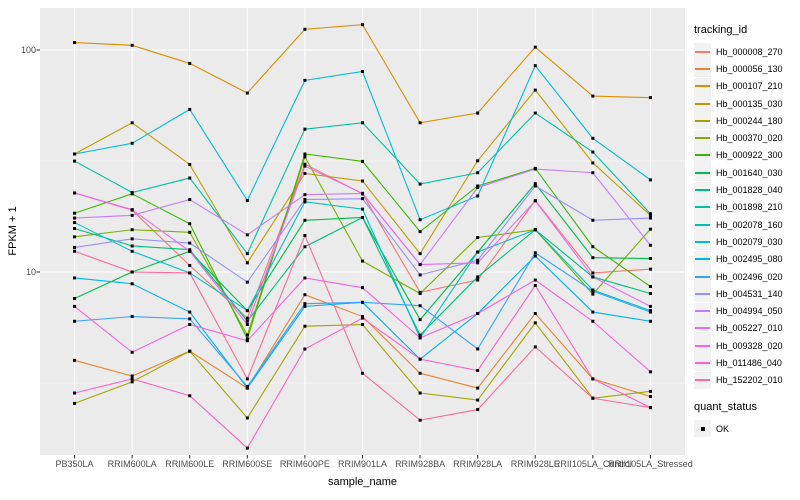 This screenshot has width=800, height=500. What do you see at coordinates (749, 138) in the screenshot?
I see `legend-item-label: Hb_000370_020` at bounding box center [749, 138].